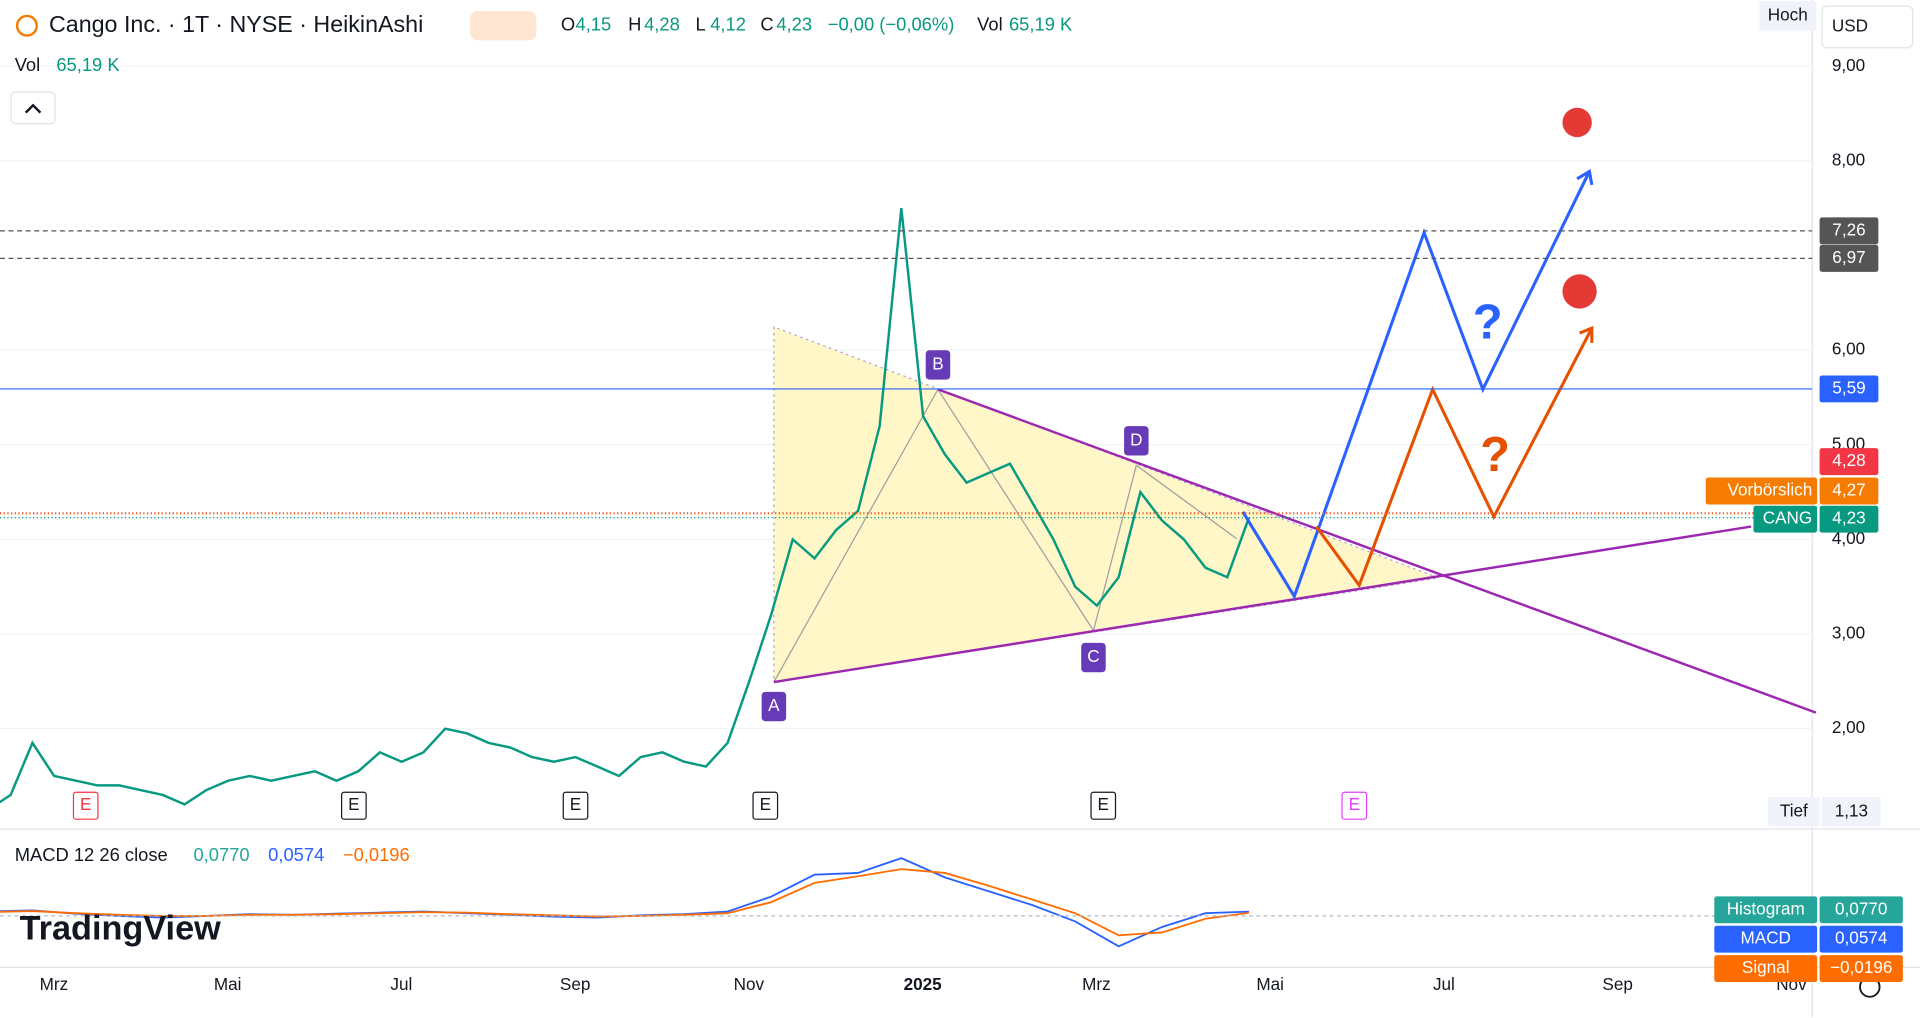 The width and height of the screenshot is (1920, 1018). I want to click on ohlc-label: O, so click(568, 24).